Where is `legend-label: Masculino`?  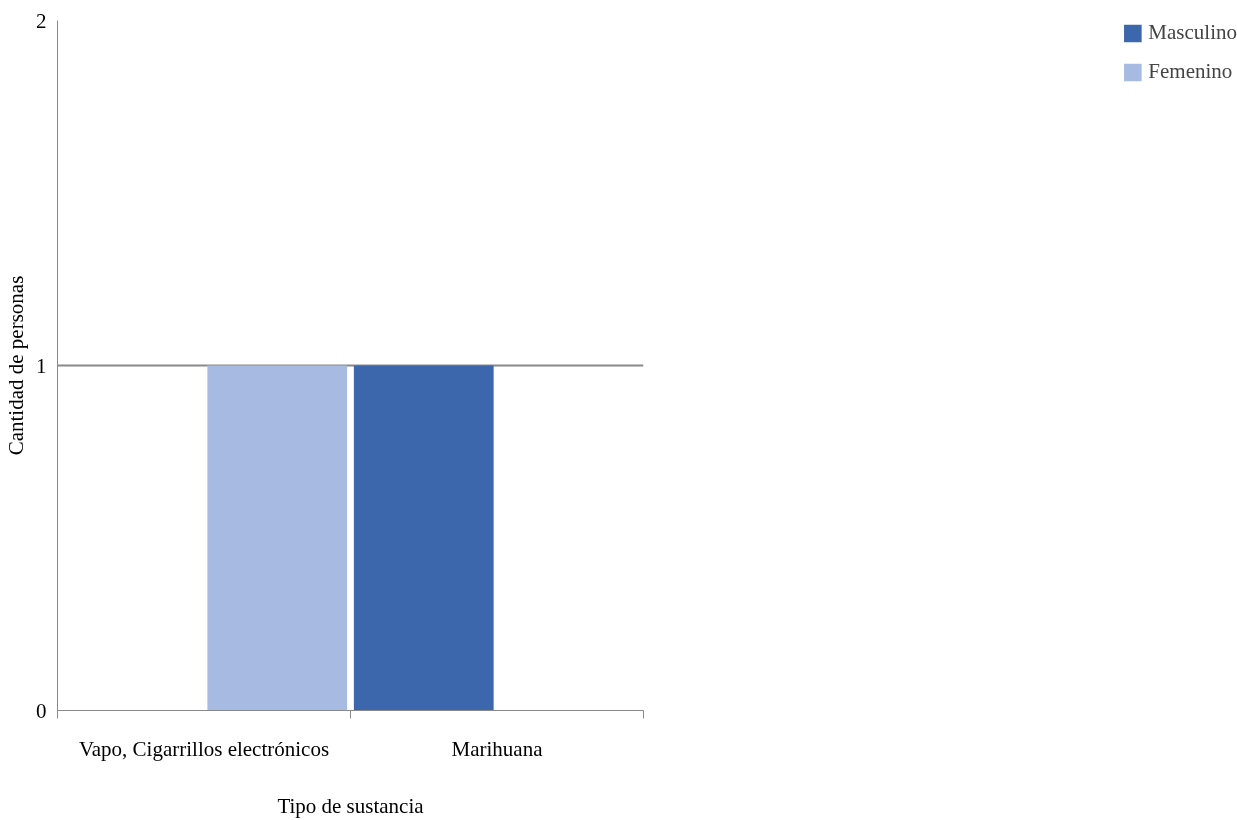
legend-label: Masculino is located at coordinates (1192, 32).